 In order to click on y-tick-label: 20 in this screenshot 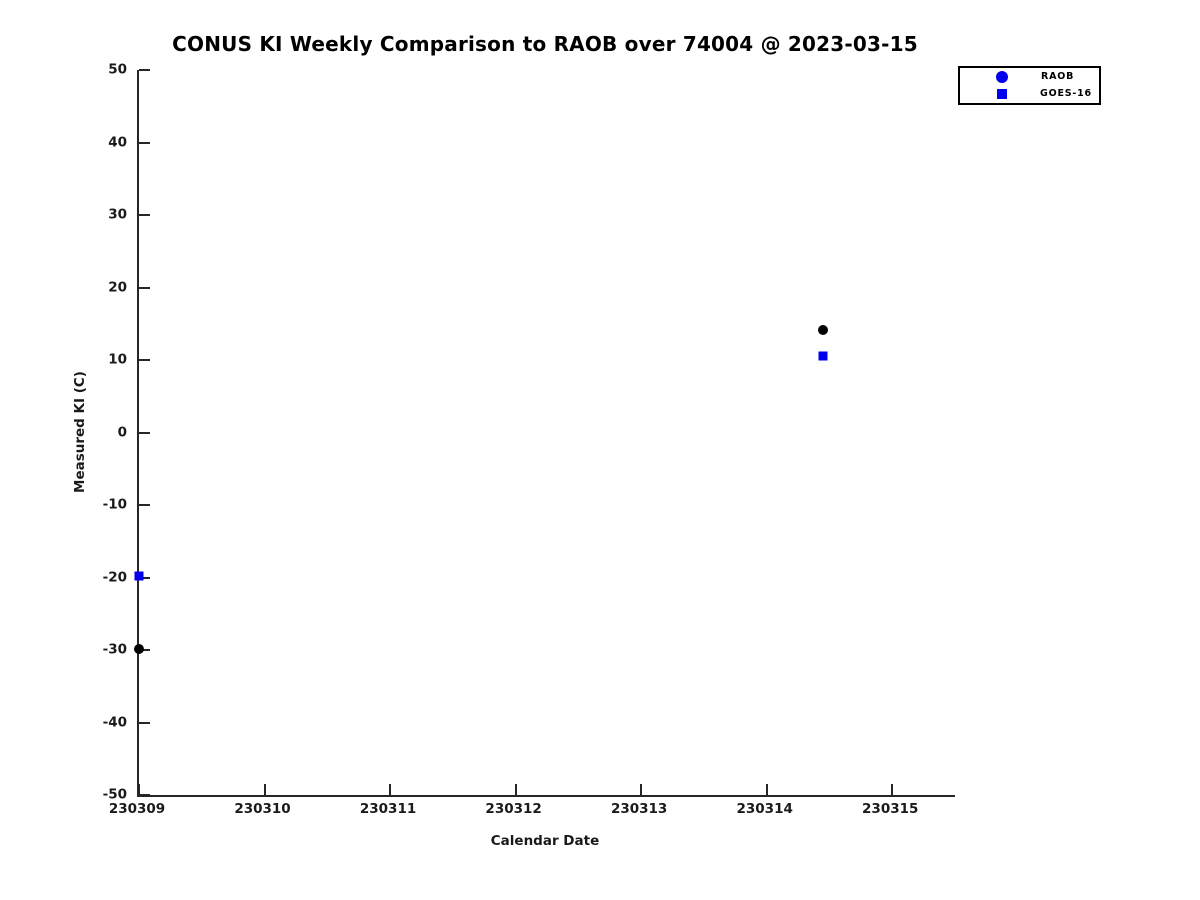, I will do `click(117, 286)`.